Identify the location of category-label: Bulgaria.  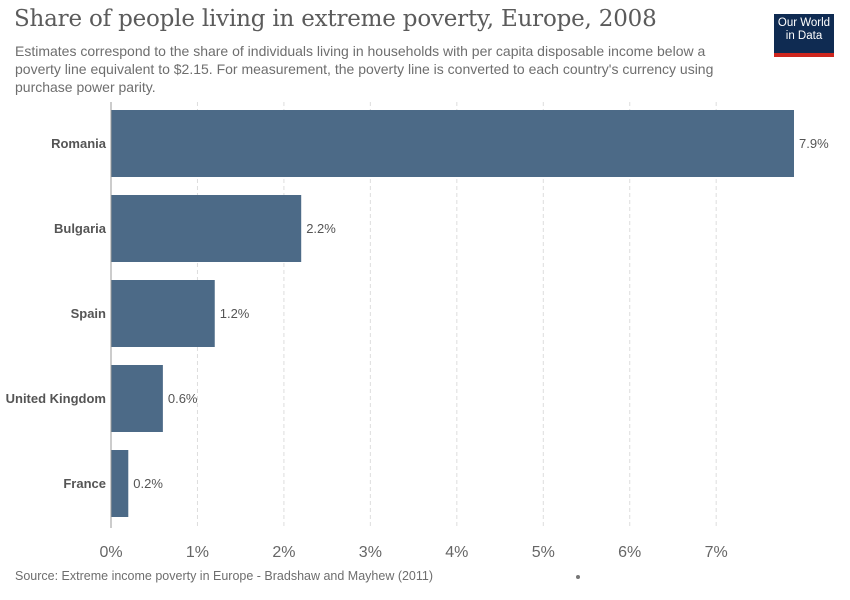
(80, 228).